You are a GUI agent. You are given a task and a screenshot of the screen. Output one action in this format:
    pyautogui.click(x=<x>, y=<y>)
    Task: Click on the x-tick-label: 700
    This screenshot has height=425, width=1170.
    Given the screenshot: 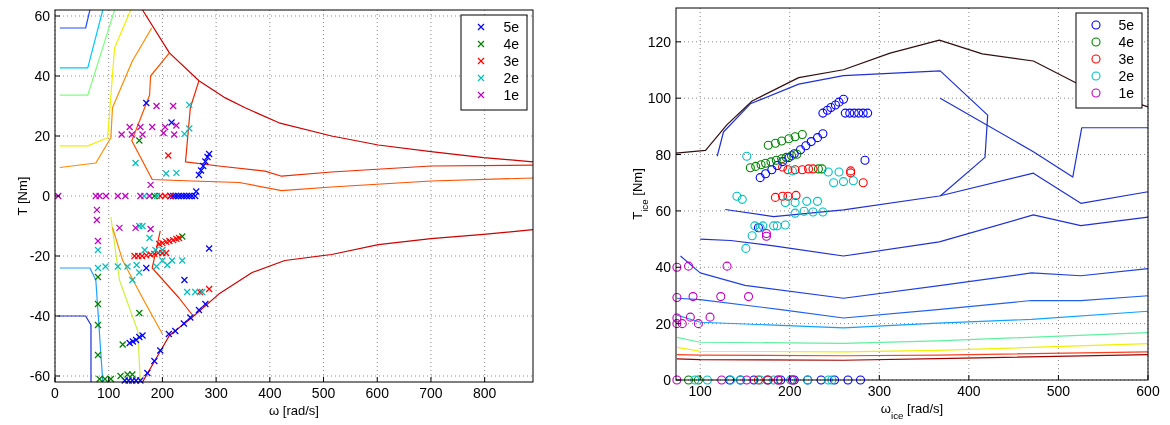 What is the action you would take?
    pyautogui.click(x=431, y=393)
    